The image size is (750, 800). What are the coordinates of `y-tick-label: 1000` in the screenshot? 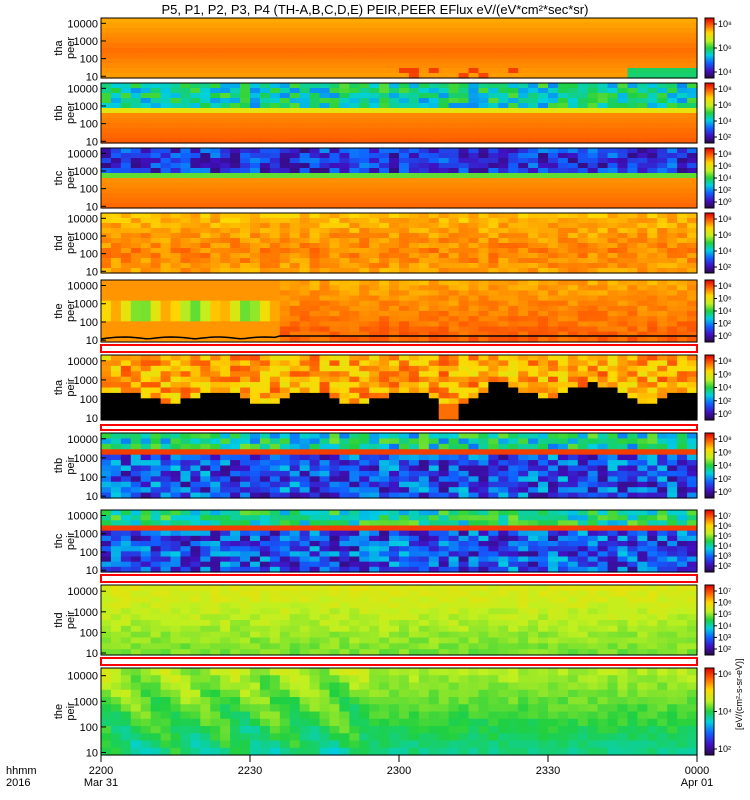 It's located at (86, 237).